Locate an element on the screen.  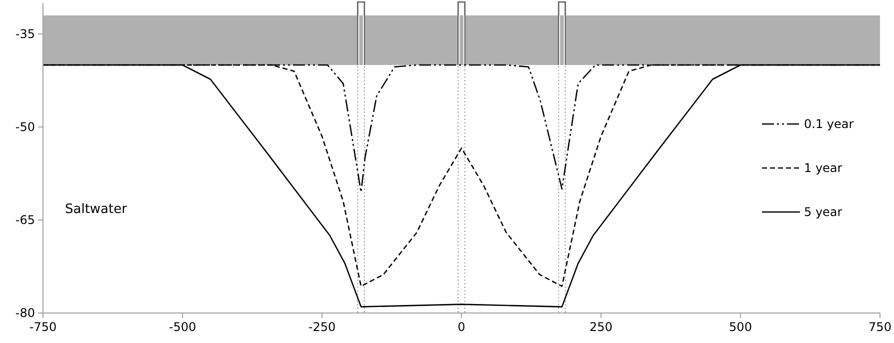
annotation: Saltwater is located at coordinates (96, 209).